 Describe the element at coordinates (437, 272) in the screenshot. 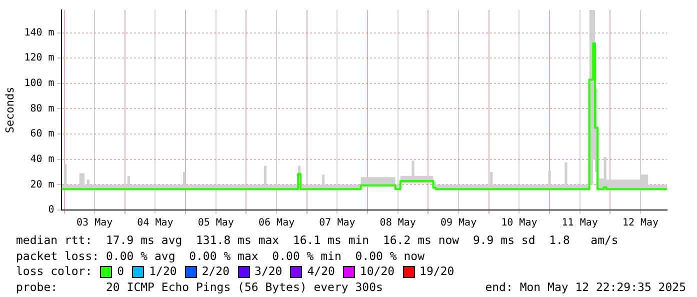

I see `legend-label: 19/20` at that location.